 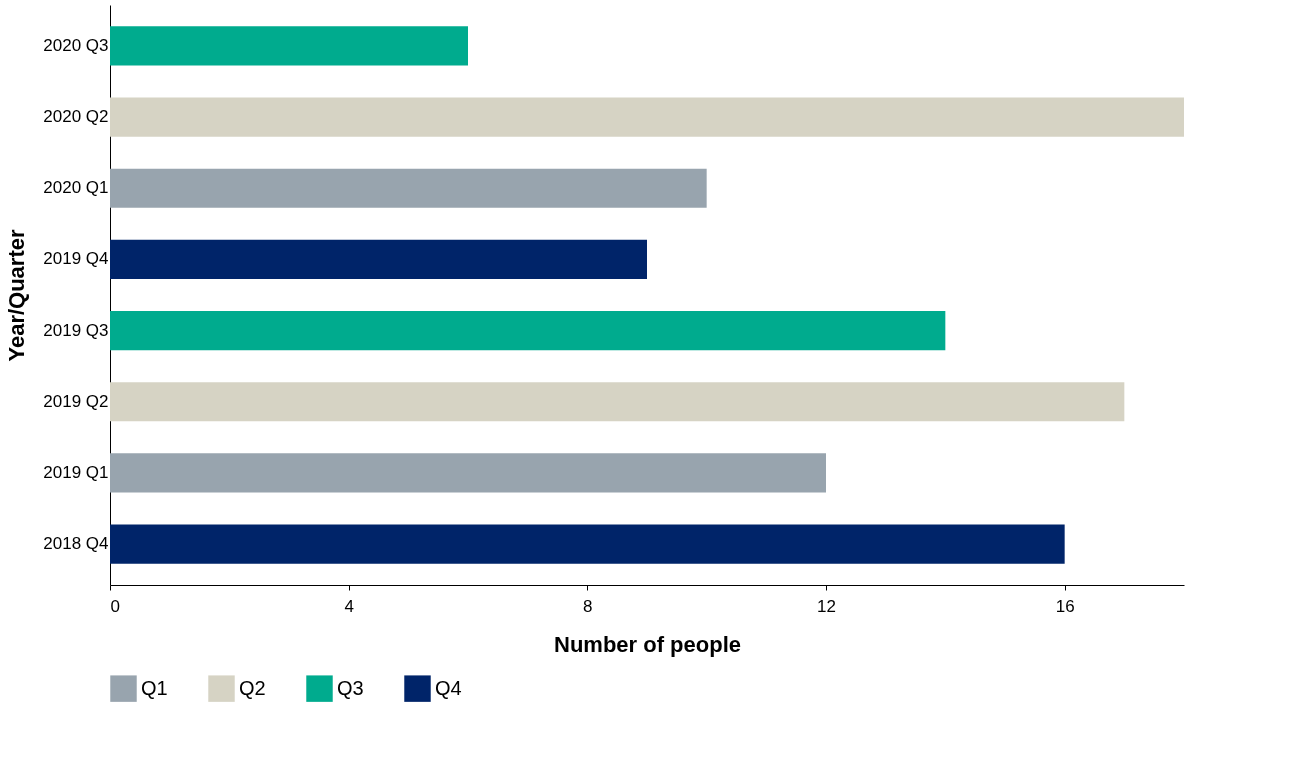 What do you see at coordinates (76, 188) in the screenshot?
I see `y-tick-label: 2020 Q1` at bounding box center [76, 188].